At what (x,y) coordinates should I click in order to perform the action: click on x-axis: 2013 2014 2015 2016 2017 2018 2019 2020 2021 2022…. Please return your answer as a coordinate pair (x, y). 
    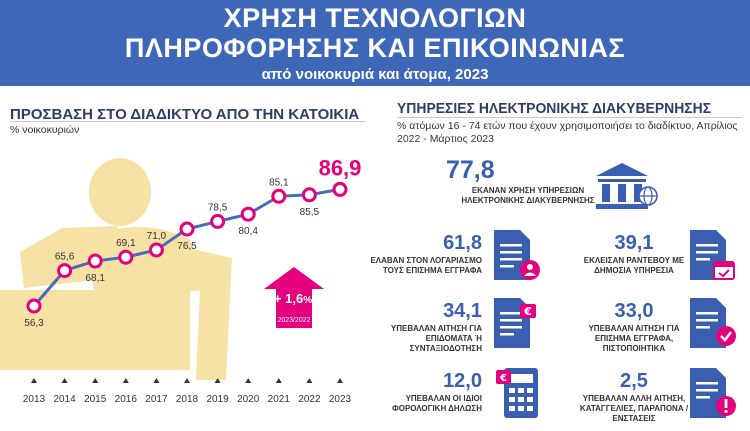
    Looking at the image, I should click on (187, 391).